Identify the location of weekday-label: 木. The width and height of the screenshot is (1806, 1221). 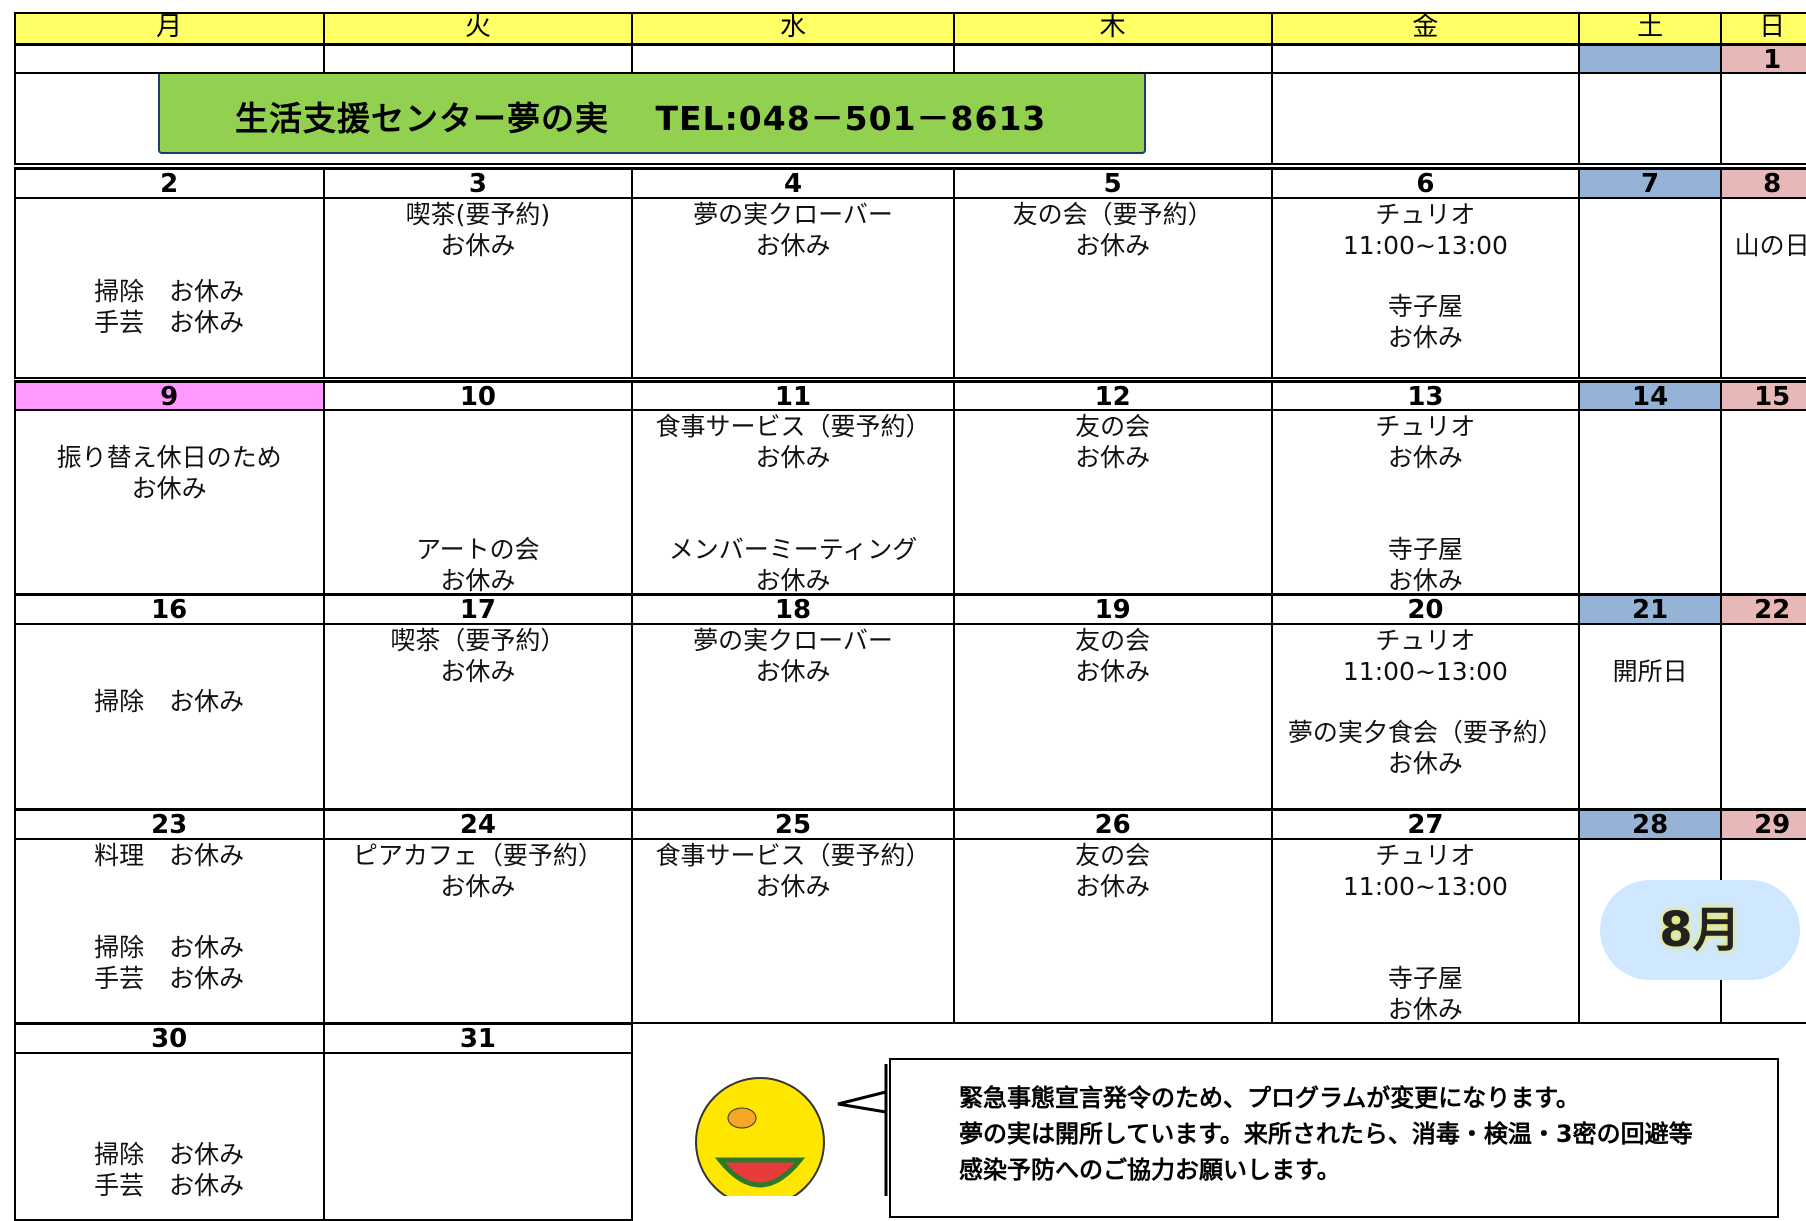
(1112, 26).